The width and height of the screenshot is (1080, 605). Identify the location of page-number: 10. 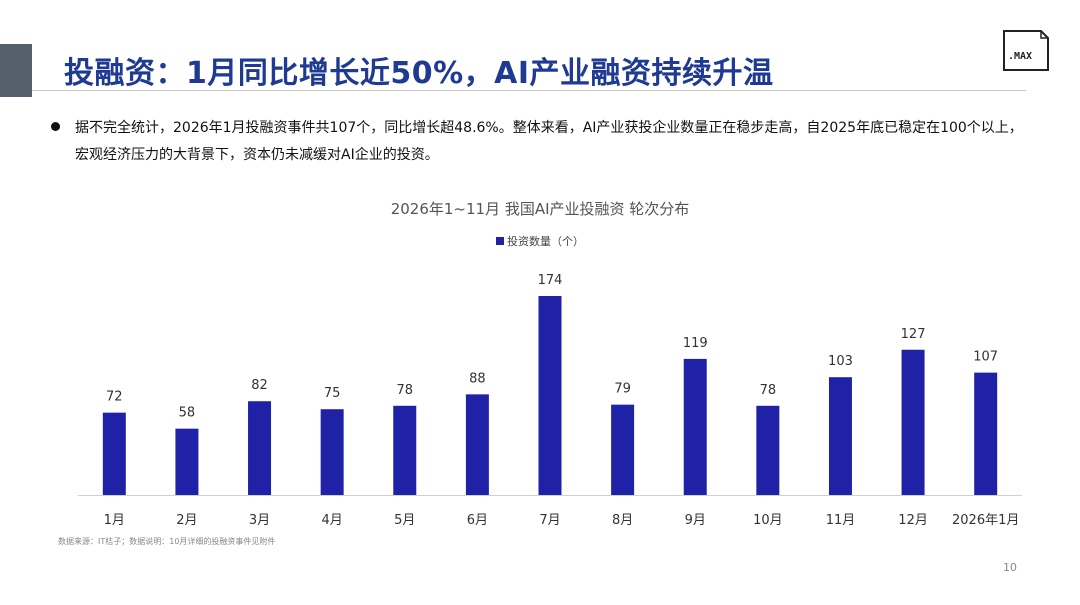
(1010, 567).